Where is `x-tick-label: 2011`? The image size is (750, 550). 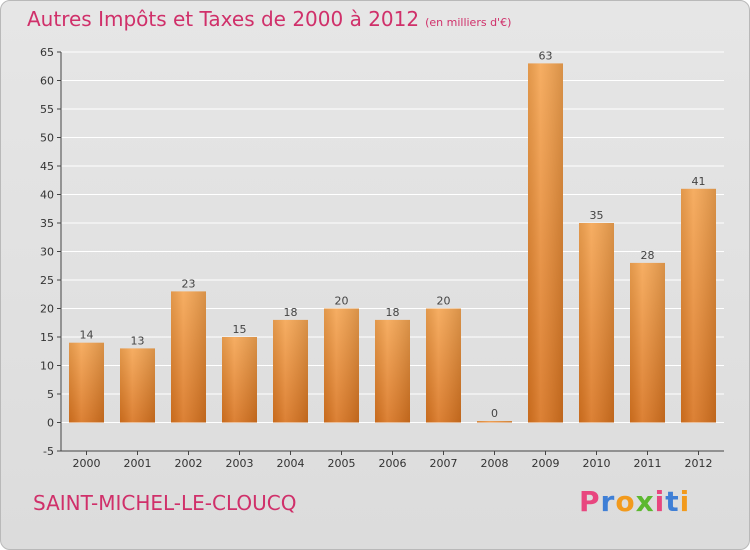
x-tick-label: 2011 is located at coordinates (648, 463).